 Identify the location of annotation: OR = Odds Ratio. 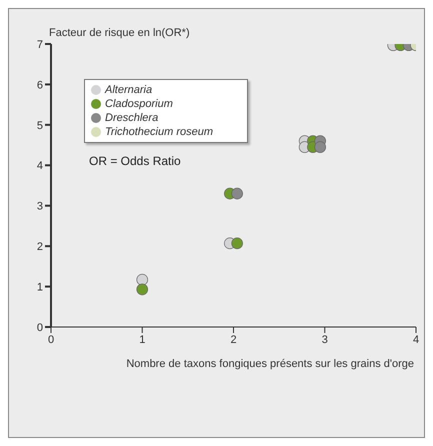
(135, 161).